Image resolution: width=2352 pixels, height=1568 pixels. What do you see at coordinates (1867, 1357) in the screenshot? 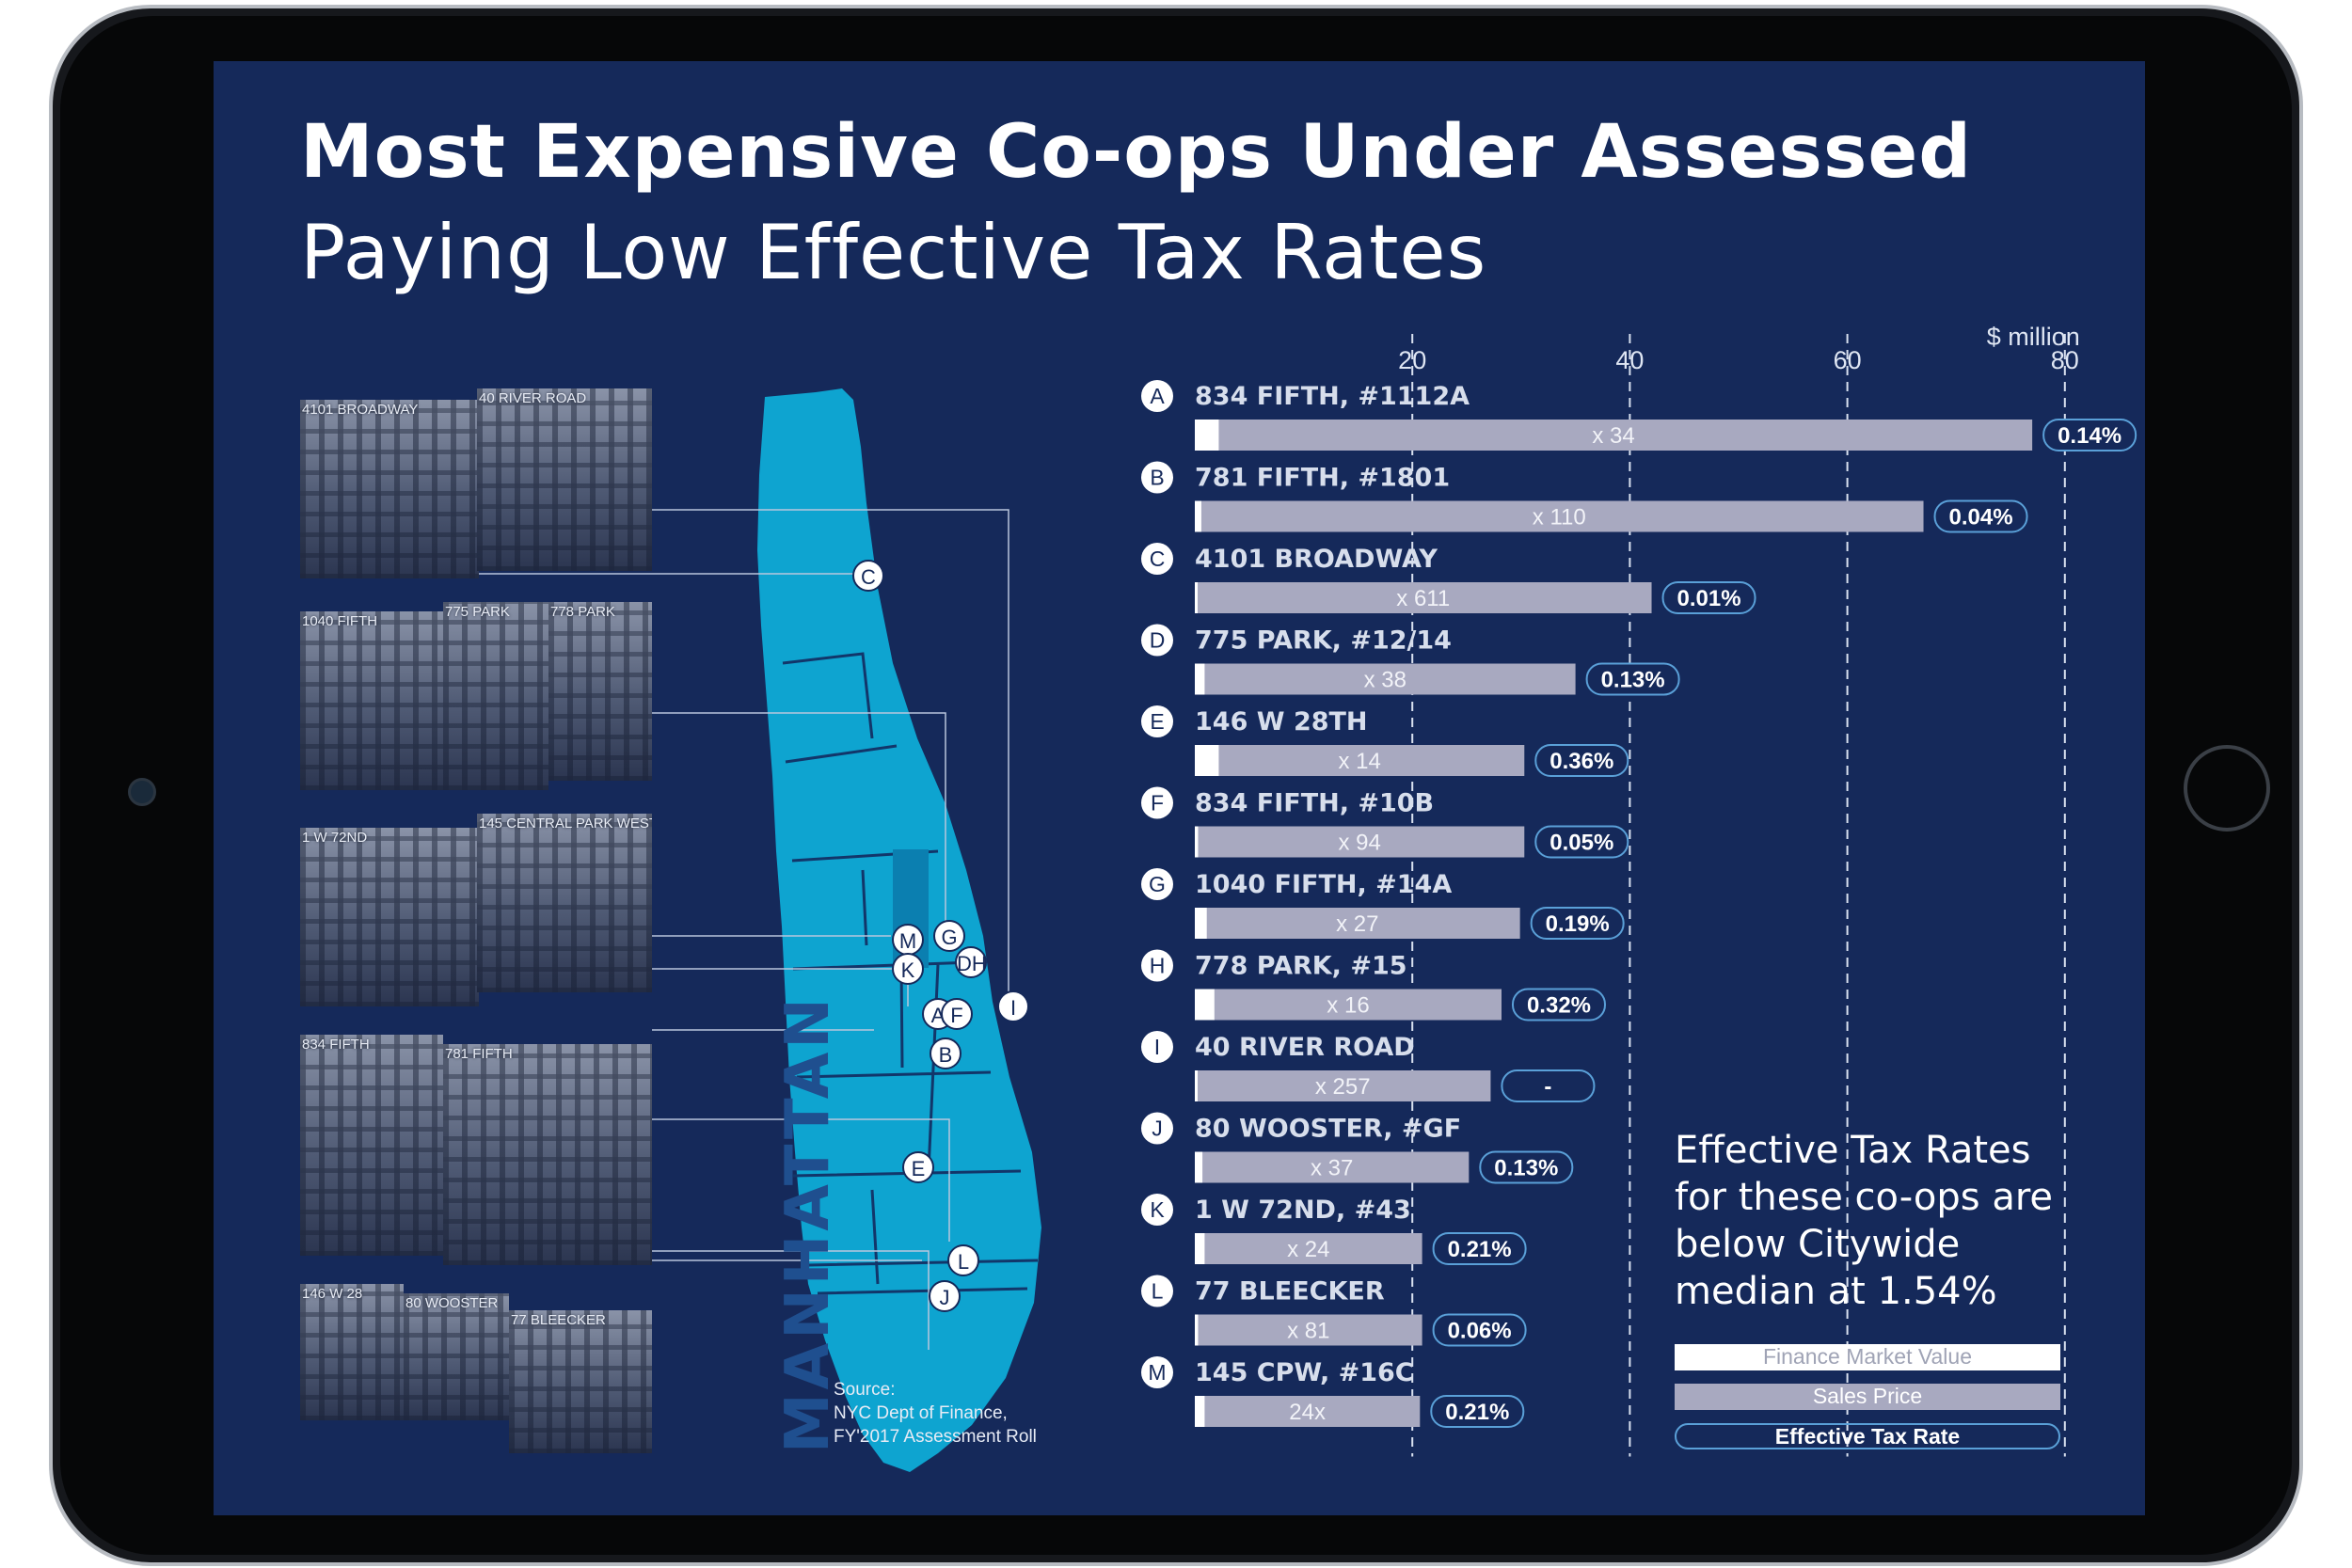
I see `legend-market-value: Finance Market Value` at bounding box center [1867, 1357].